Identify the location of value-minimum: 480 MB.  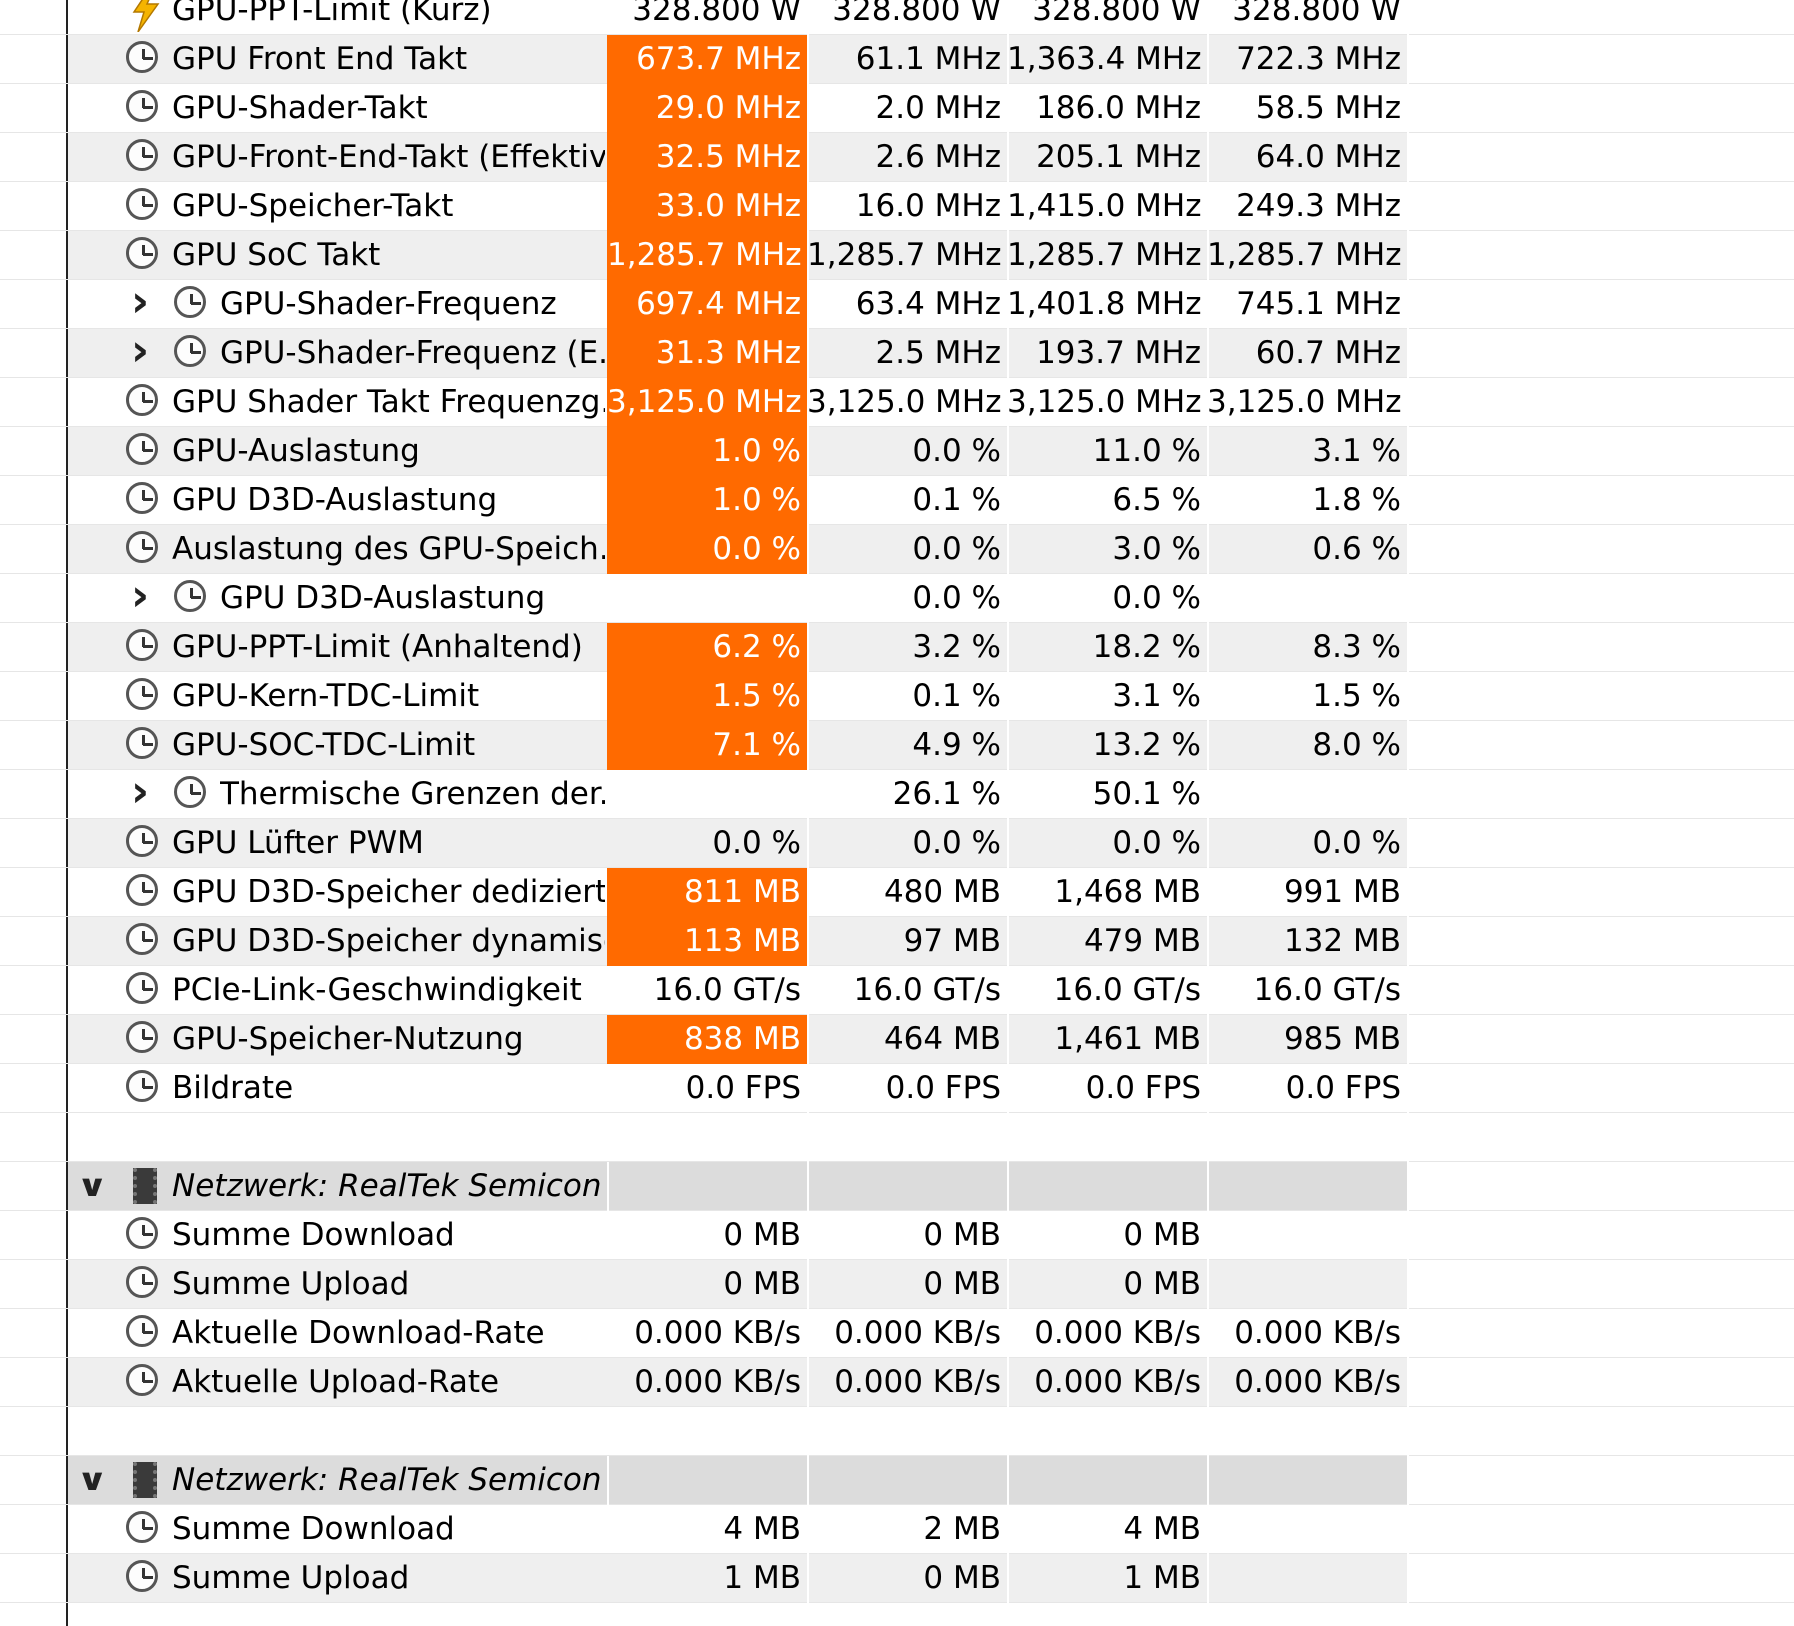
(942, 892).